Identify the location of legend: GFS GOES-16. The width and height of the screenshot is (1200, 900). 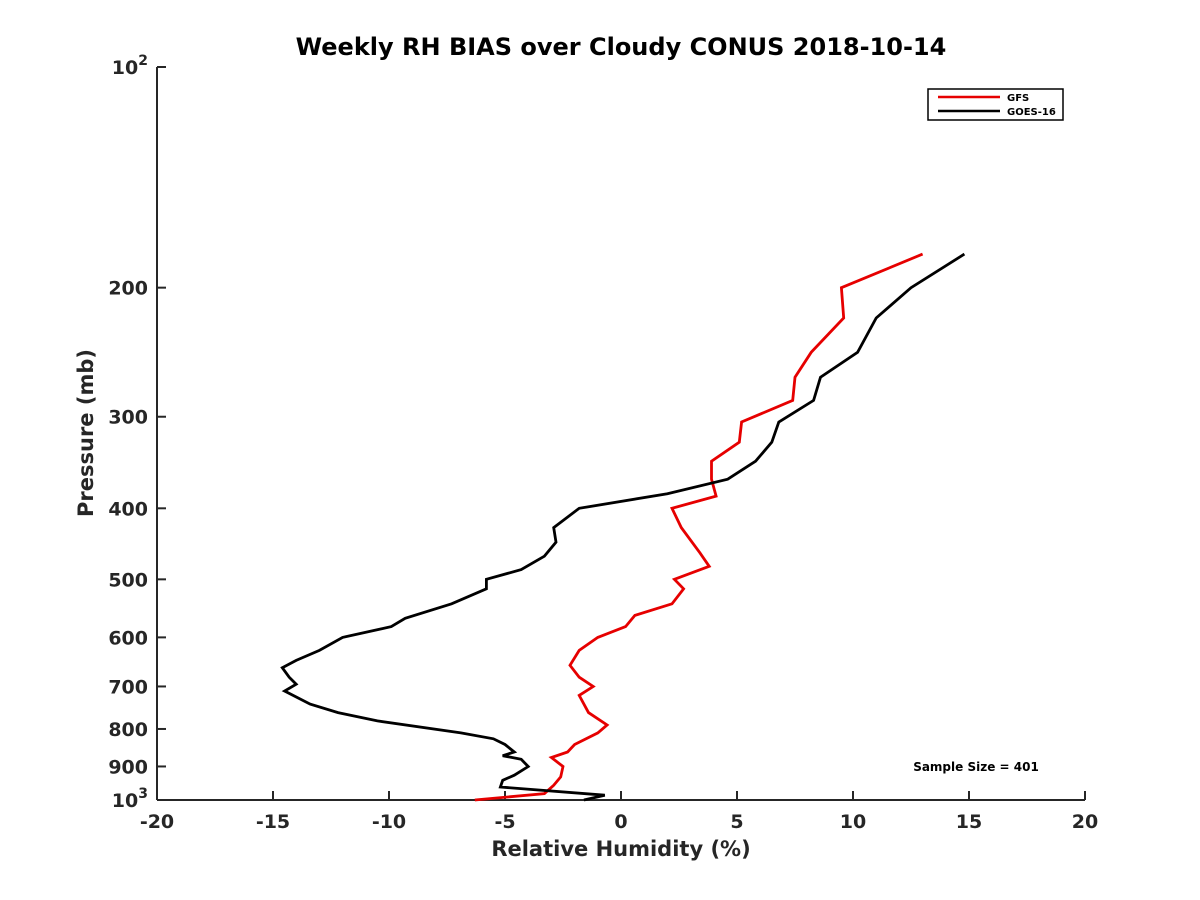
(995, 104).